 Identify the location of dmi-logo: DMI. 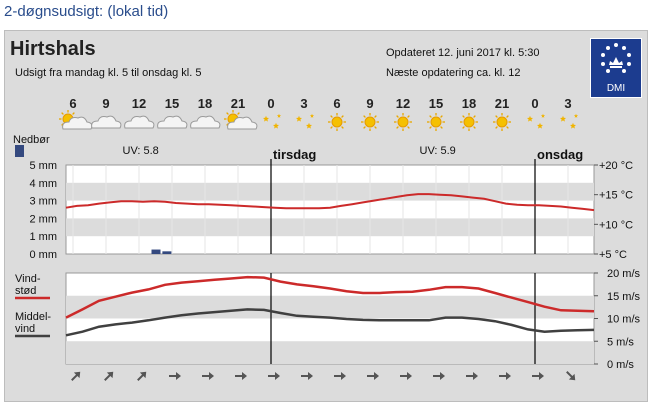
(616, 68).